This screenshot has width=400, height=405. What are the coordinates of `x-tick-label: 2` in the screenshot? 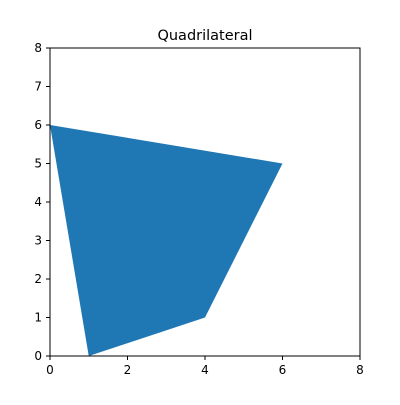 It's located at (128, 370).